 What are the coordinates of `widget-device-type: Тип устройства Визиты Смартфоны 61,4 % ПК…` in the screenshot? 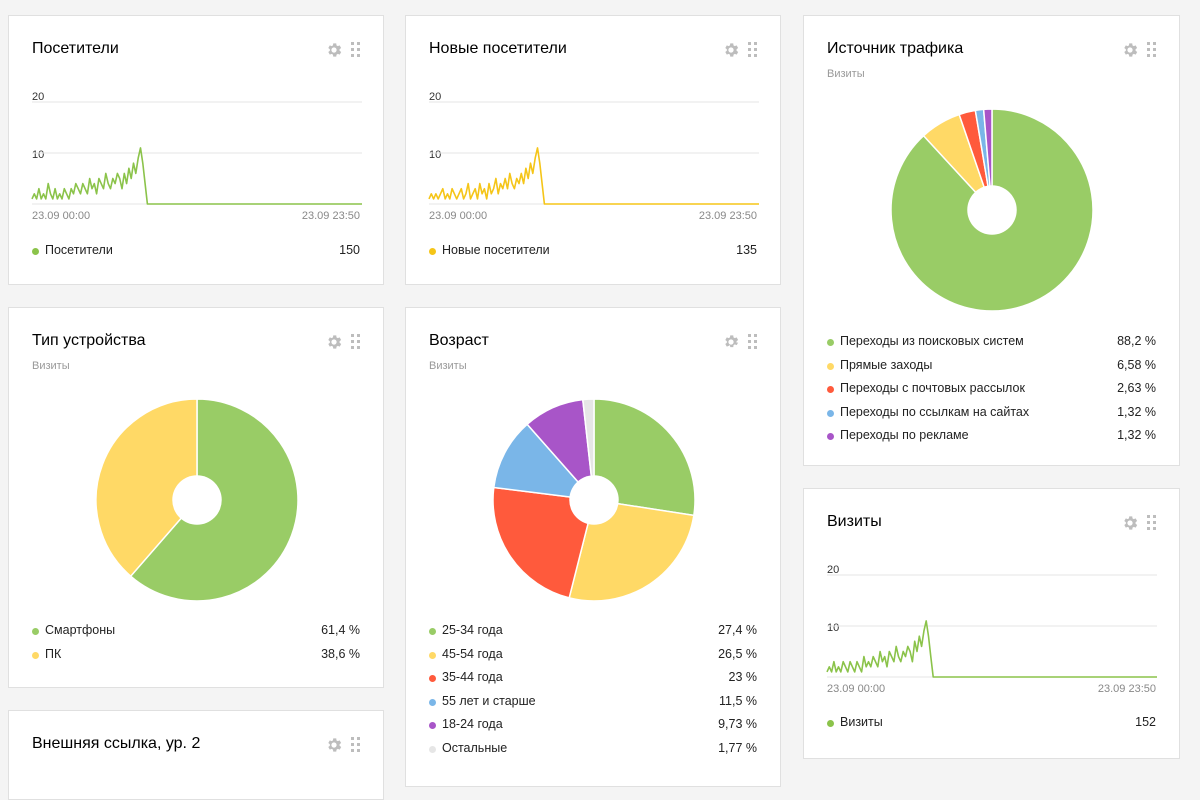 It's located at (196, 497).